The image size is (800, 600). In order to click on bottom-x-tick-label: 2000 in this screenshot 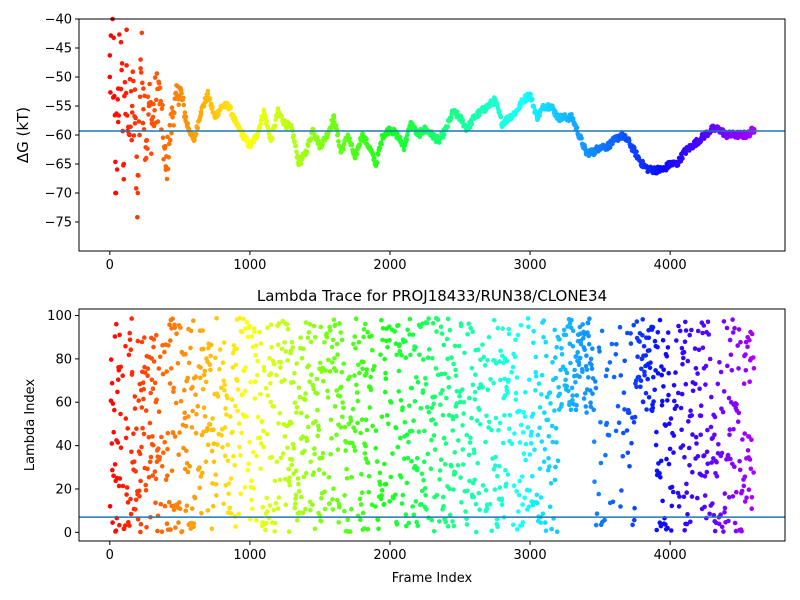, I will do `click(389, 555)`.